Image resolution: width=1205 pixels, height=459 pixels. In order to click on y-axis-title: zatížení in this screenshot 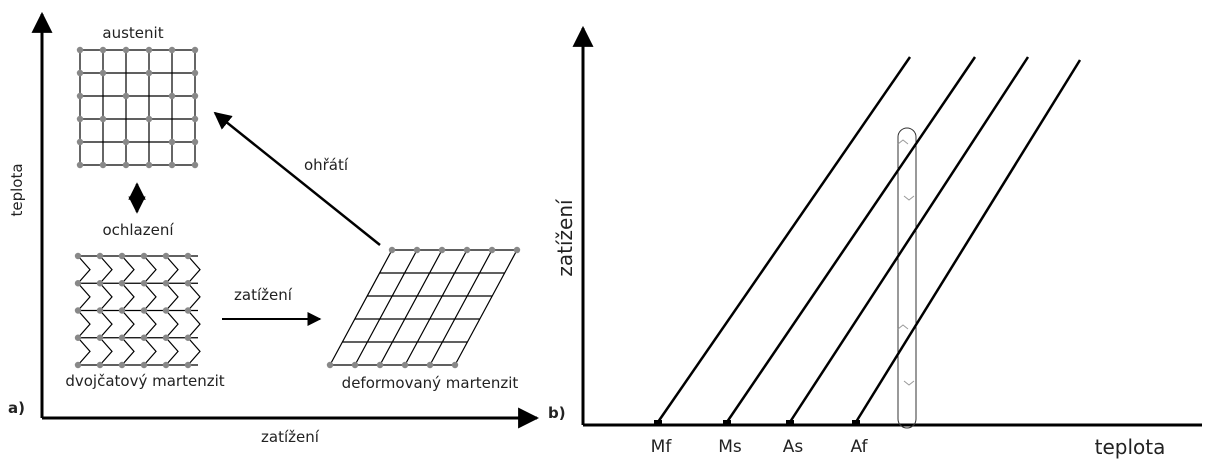, I will do `click(565, 237)`.